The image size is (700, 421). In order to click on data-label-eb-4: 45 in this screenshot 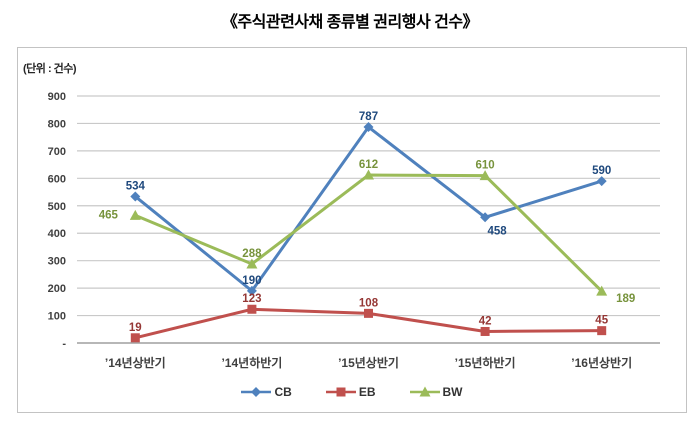, I will do `click(601, 321)`.